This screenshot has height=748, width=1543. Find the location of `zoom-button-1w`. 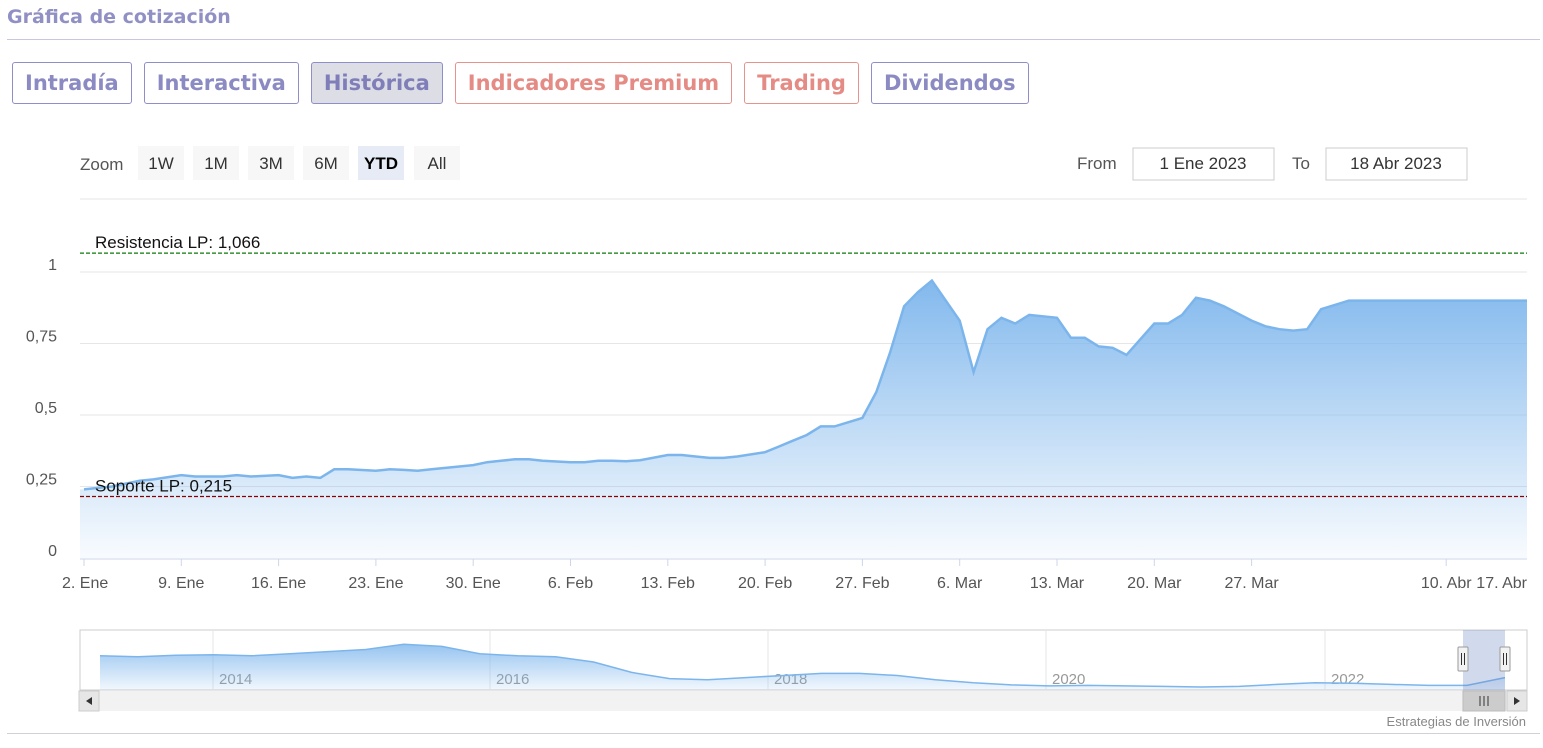

zoom-button-1w is located at coordinates (161, 163).